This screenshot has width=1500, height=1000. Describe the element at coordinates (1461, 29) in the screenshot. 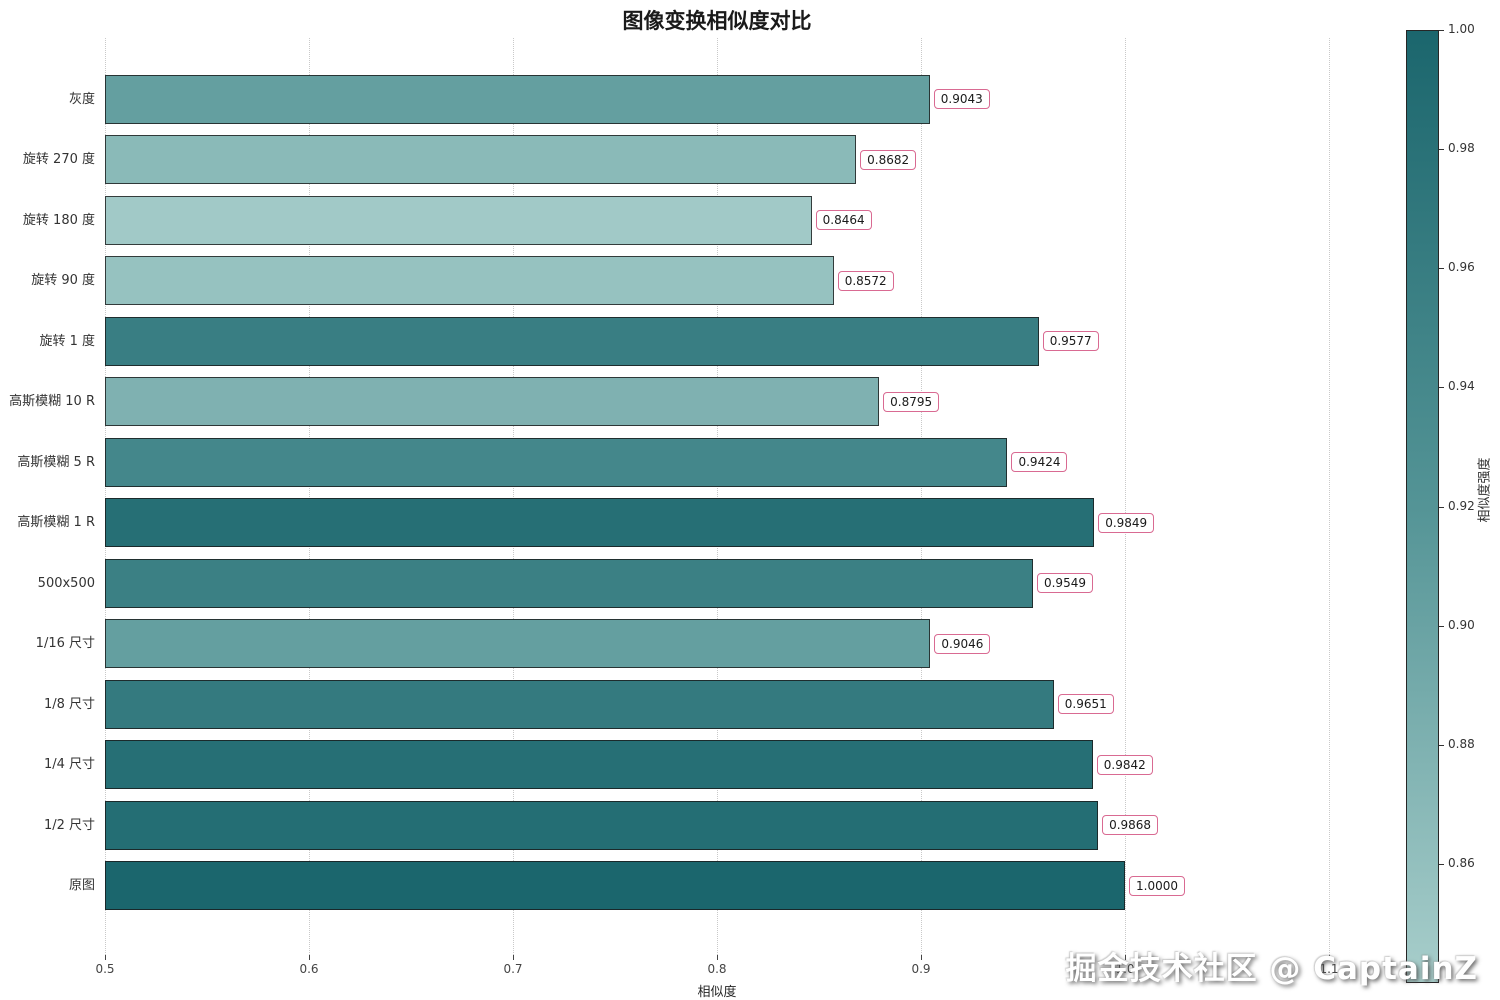

I see `colorbar-tick-label: 1.00` at that location.